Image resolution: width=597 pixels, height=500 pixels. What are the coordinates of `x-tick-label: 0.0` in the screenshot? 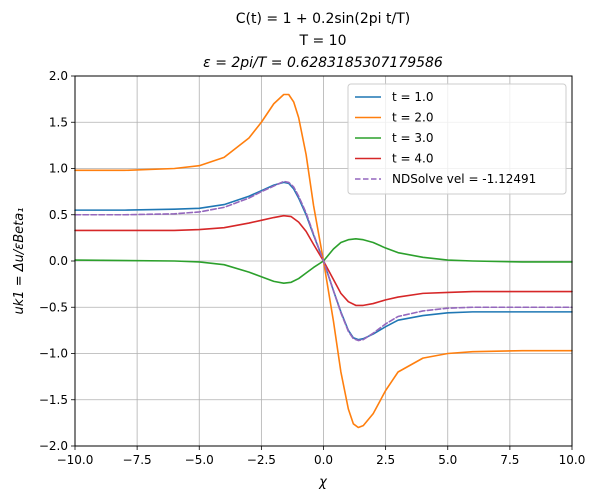 It's located at (323, 460).